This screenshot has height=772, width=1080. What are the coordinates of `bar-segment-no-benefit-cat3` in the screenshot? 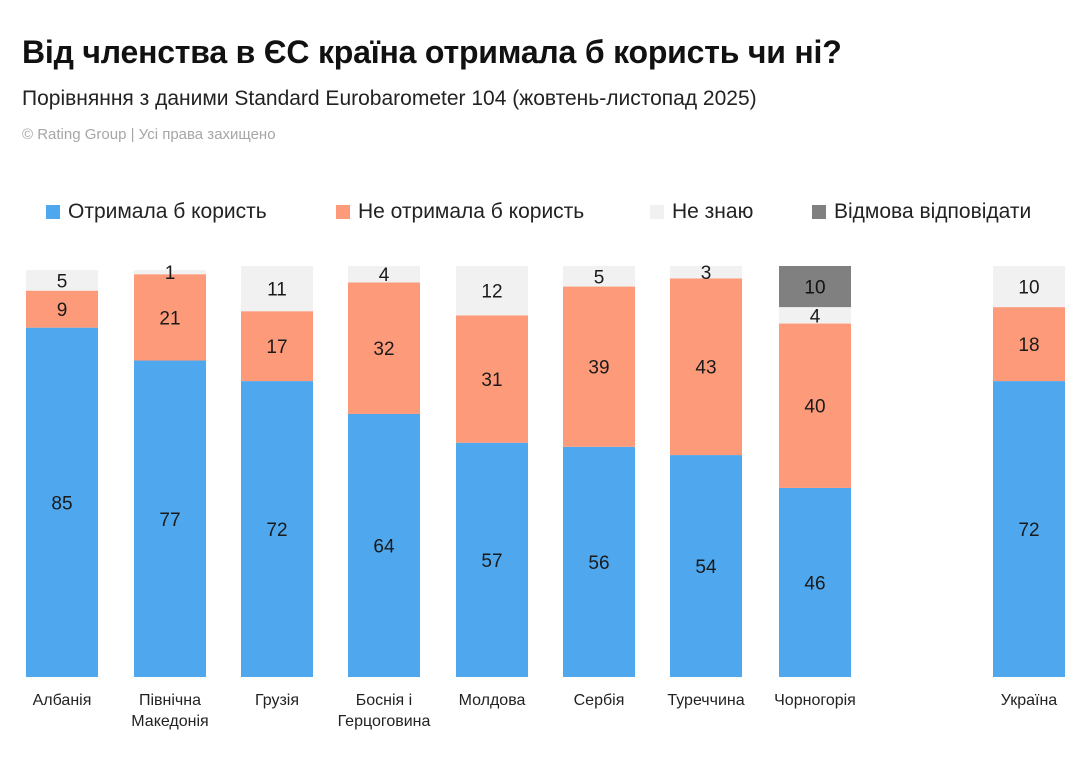 It's located at (384, 348).